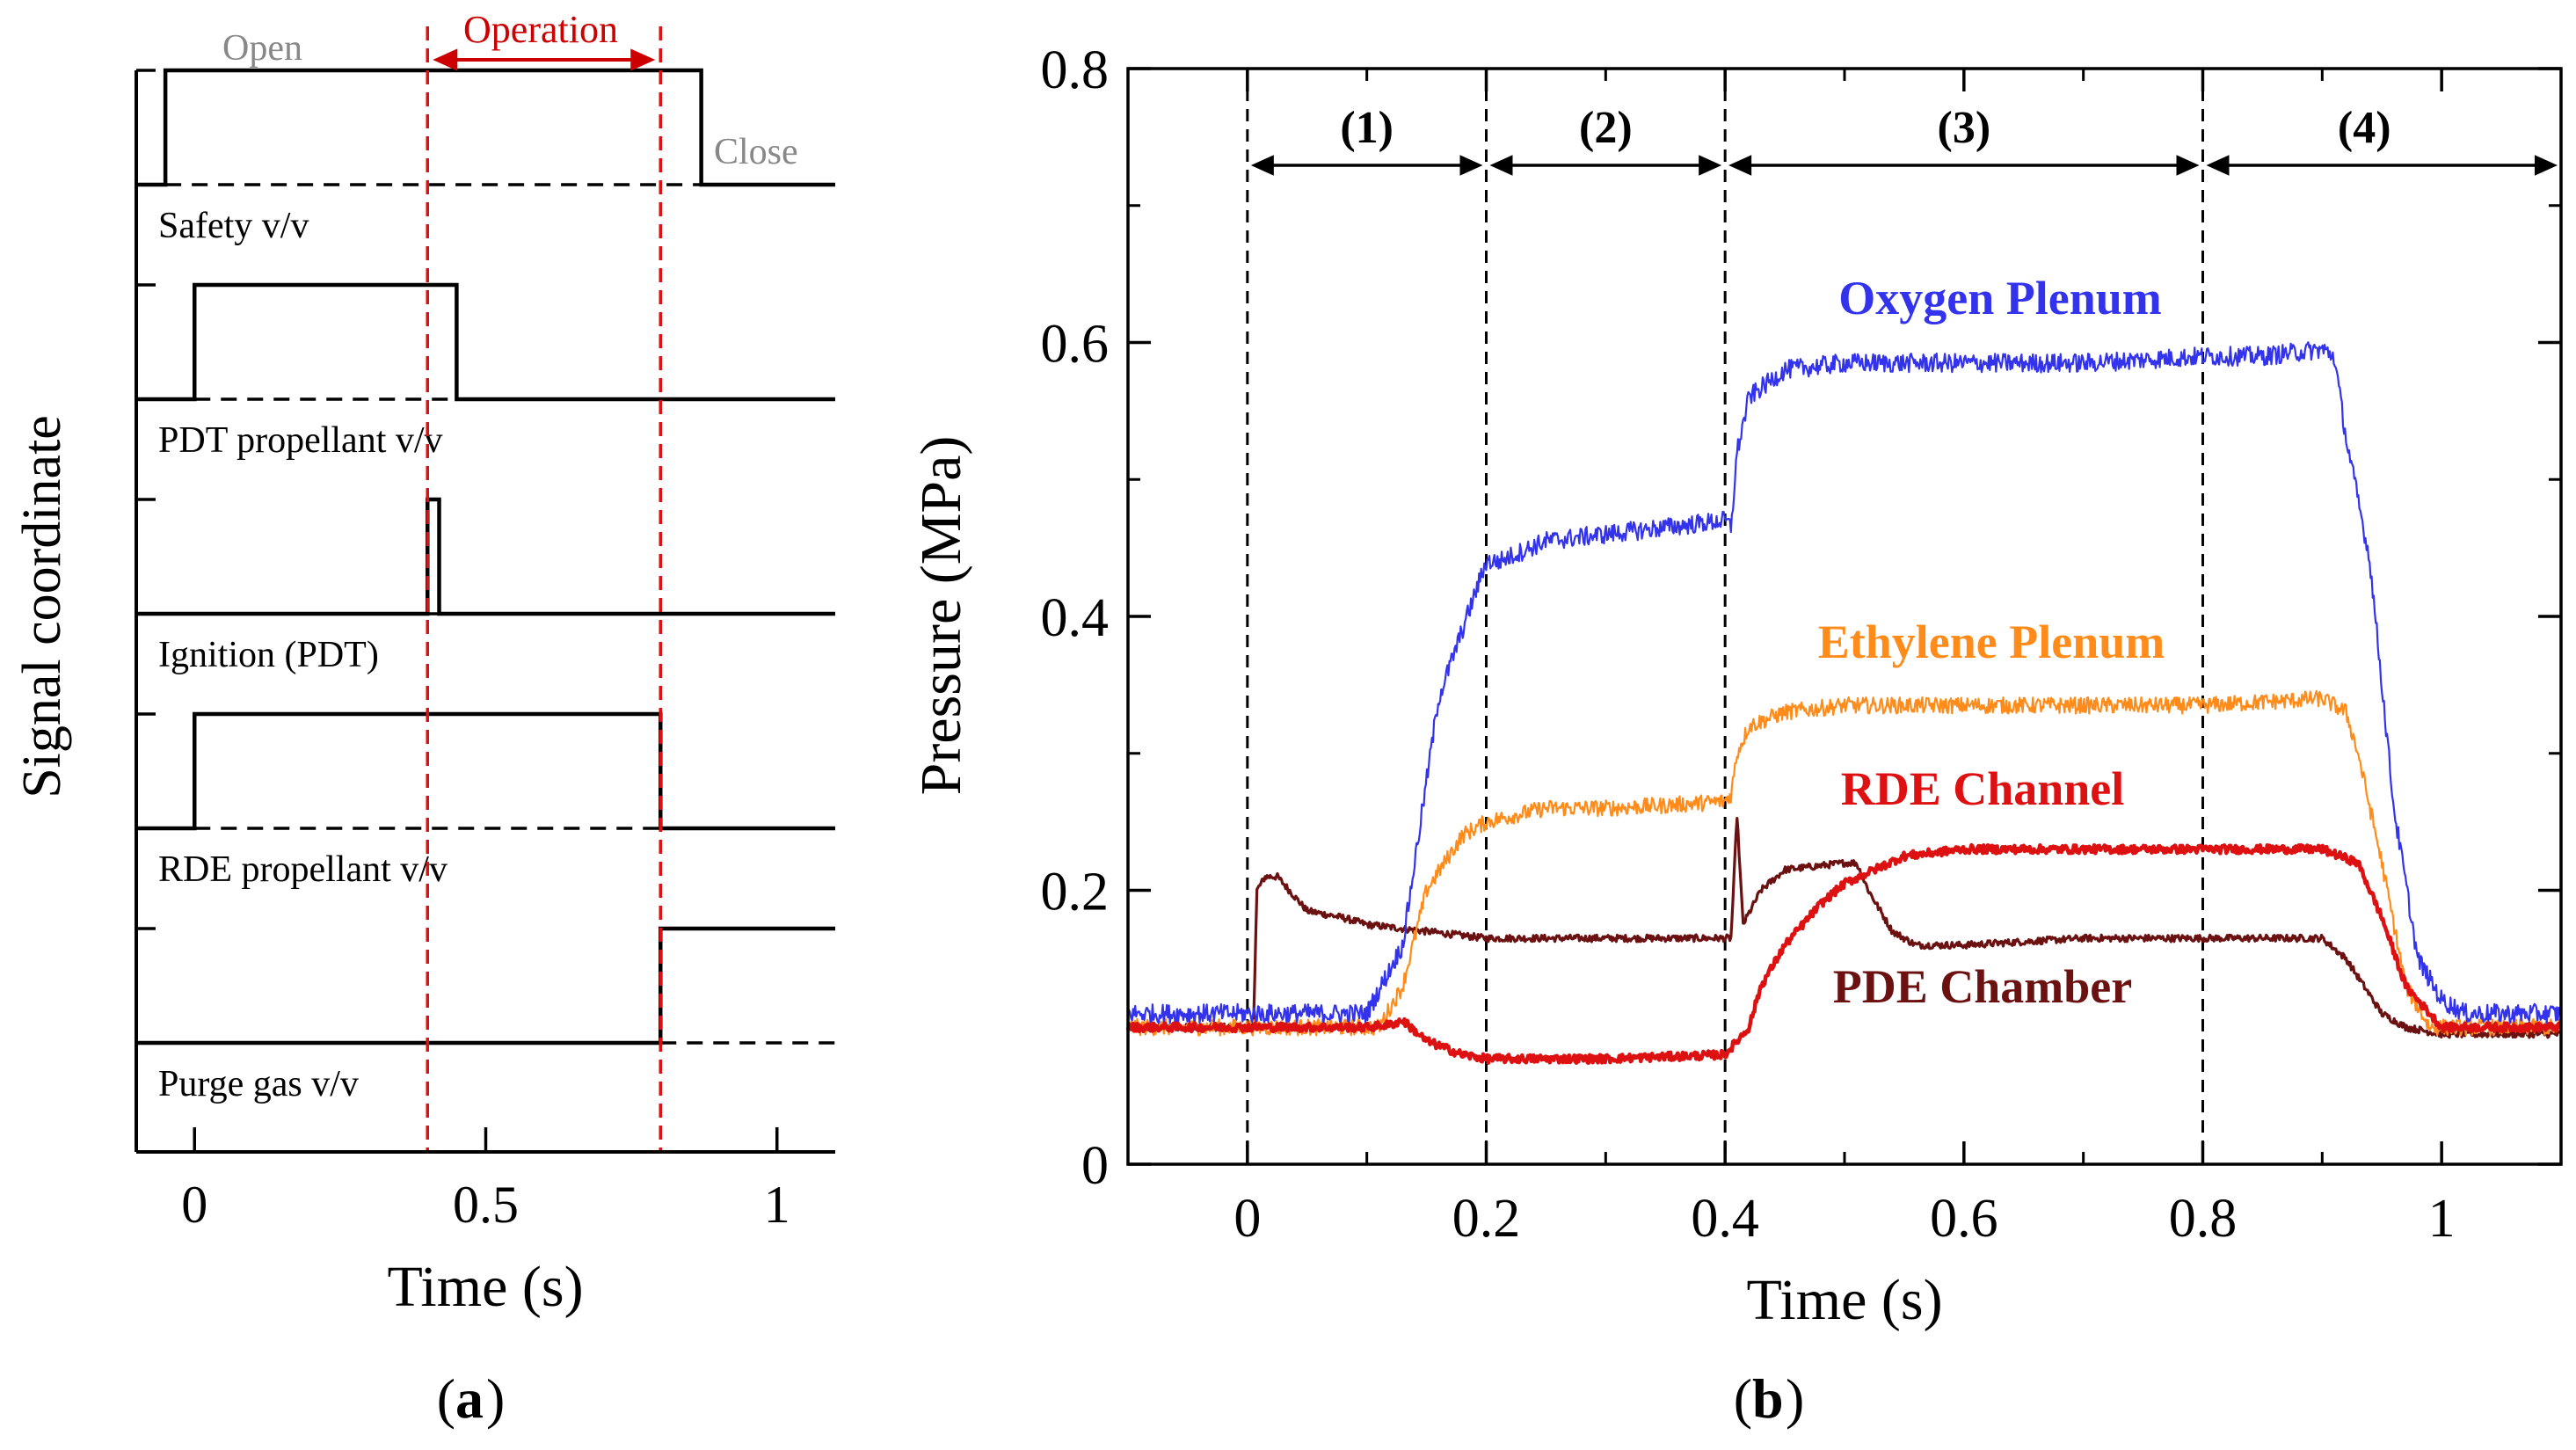  I want to click on panel-b-paren-open: (, so click(1743, 1398).